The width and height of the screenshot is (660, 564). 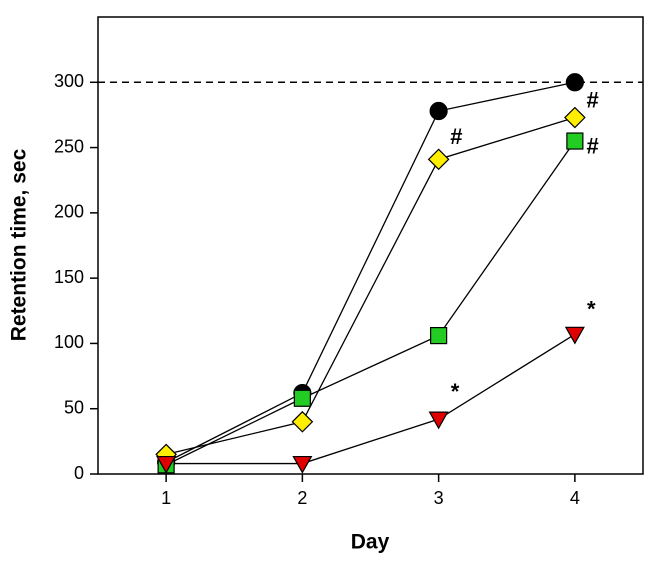 What do you see at coordinates (439, 498) in the screenshot?
I see `x-tick-label: 3` at bounding box center [439, 498].